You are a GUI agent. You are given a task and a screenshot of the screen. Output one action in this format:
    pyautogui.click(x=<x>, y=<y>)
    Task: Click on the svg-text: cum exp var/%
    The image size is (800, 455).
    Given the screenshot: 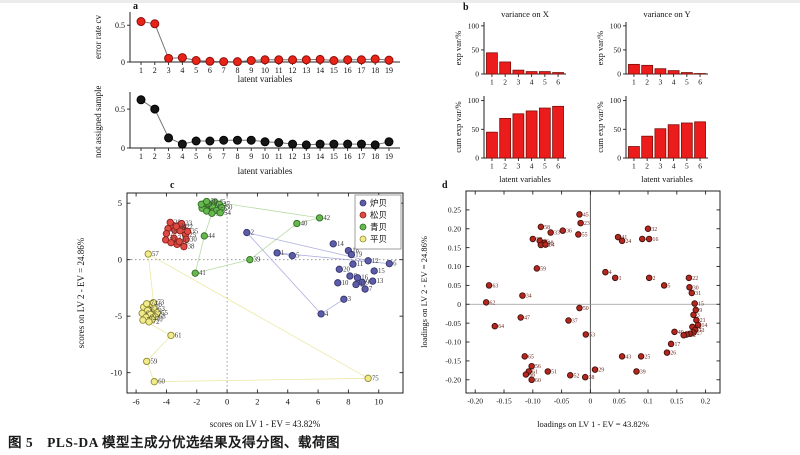 What is the action you would take?
    pyautogui.click(x=458, y=126)
    